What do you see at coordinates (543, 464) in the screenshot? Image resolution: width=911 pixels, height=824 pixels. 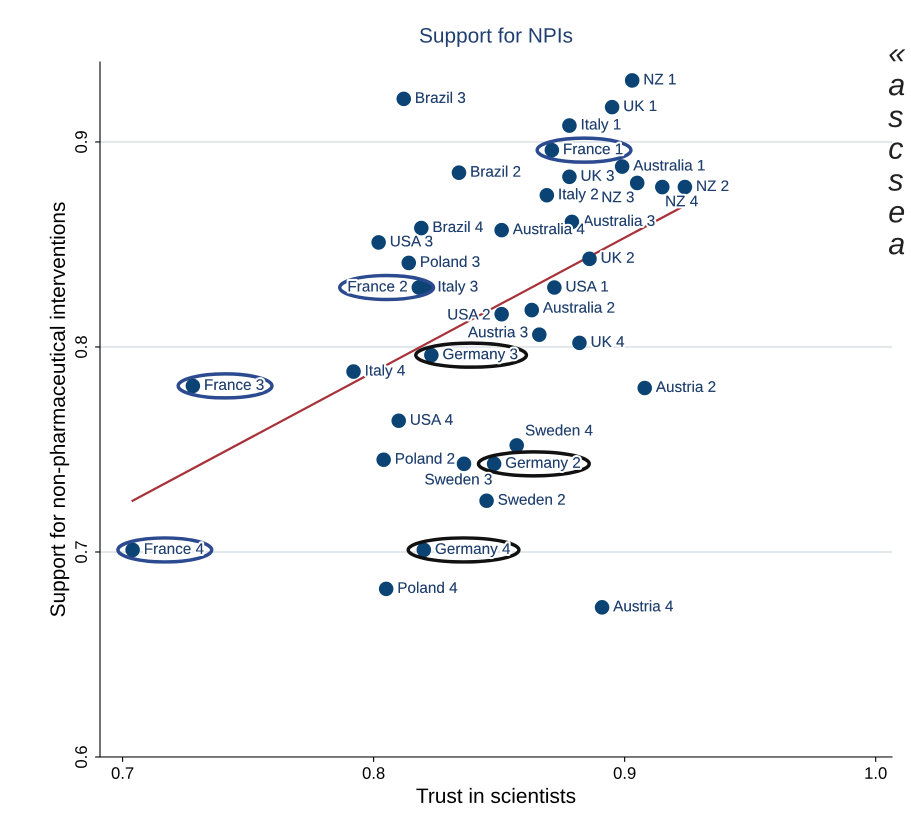 I see `annotation: Germany 2` at bounding box center [543, 464].